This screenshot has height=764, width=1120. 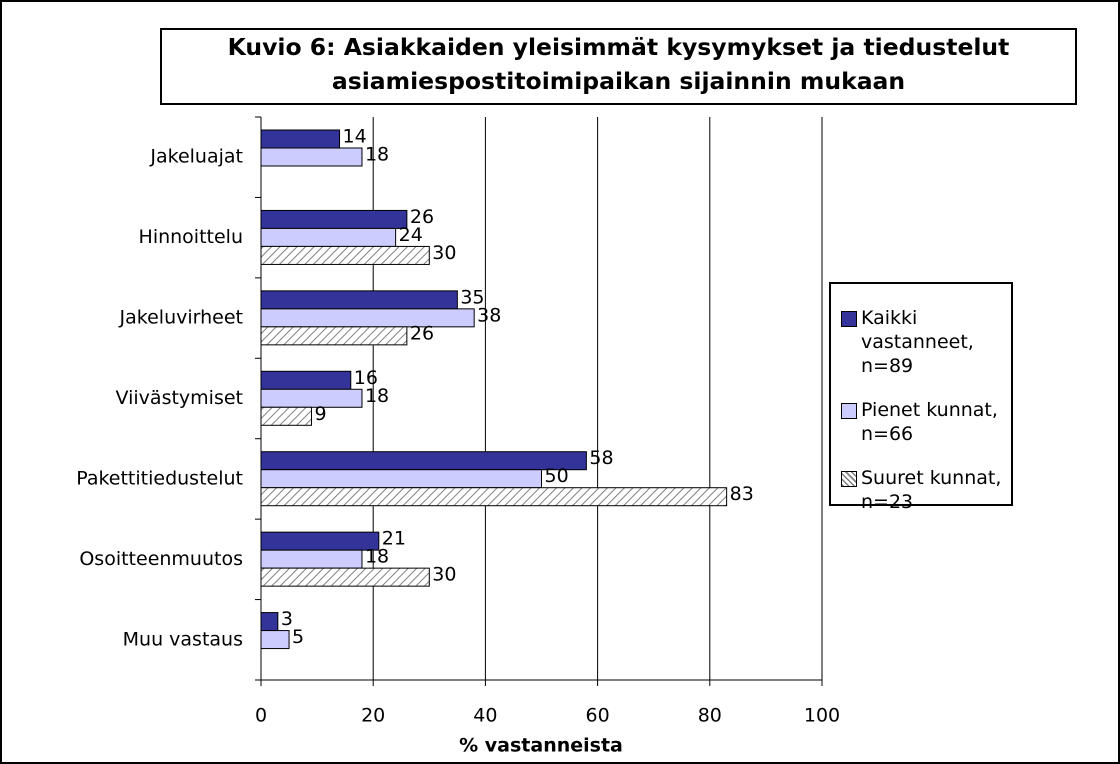 I want to click on data-label: 16, so click(x=366, y=378).